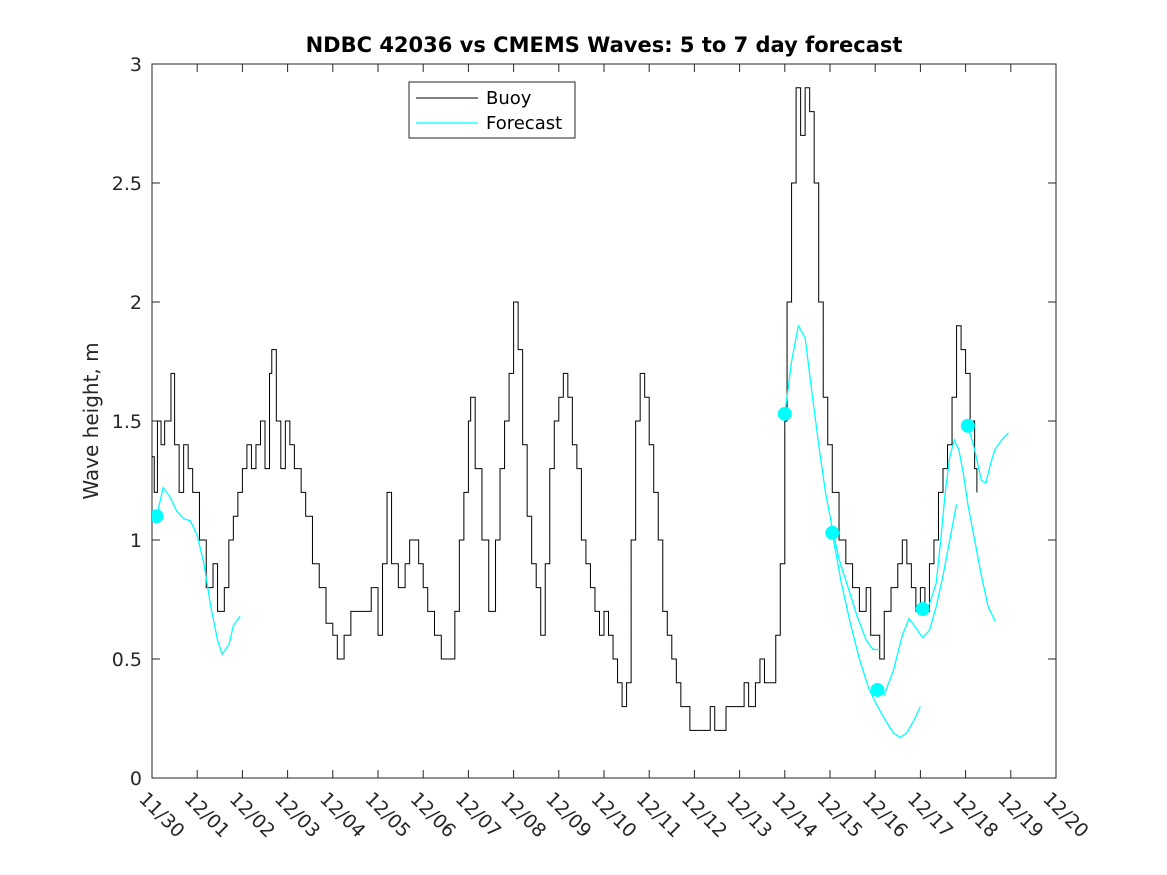  What do you see at coordinates (136, 779) in the screenshot?
I see `y-tick-label: 0` at bounding box center [136, 779].